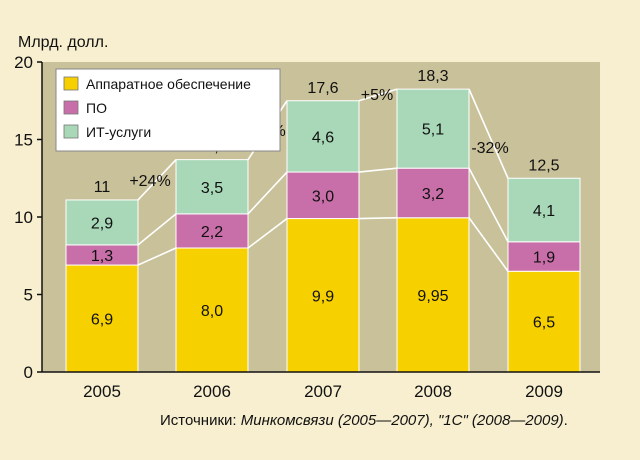 The height and width of the screenshot is (460, 640). I want to click on segment-value-label: 5,1, so click(433, 130).